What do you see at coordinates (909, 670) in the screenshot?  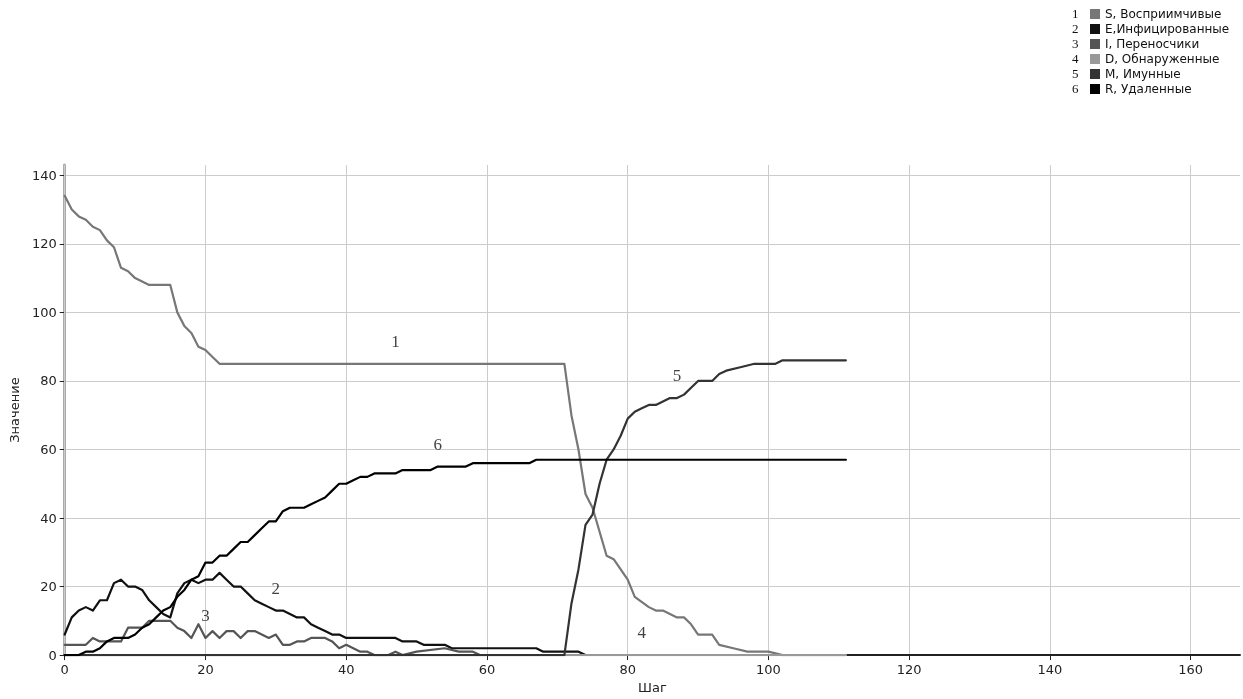 I see `x-tick-label: 120` at bounding box center [909, 670].